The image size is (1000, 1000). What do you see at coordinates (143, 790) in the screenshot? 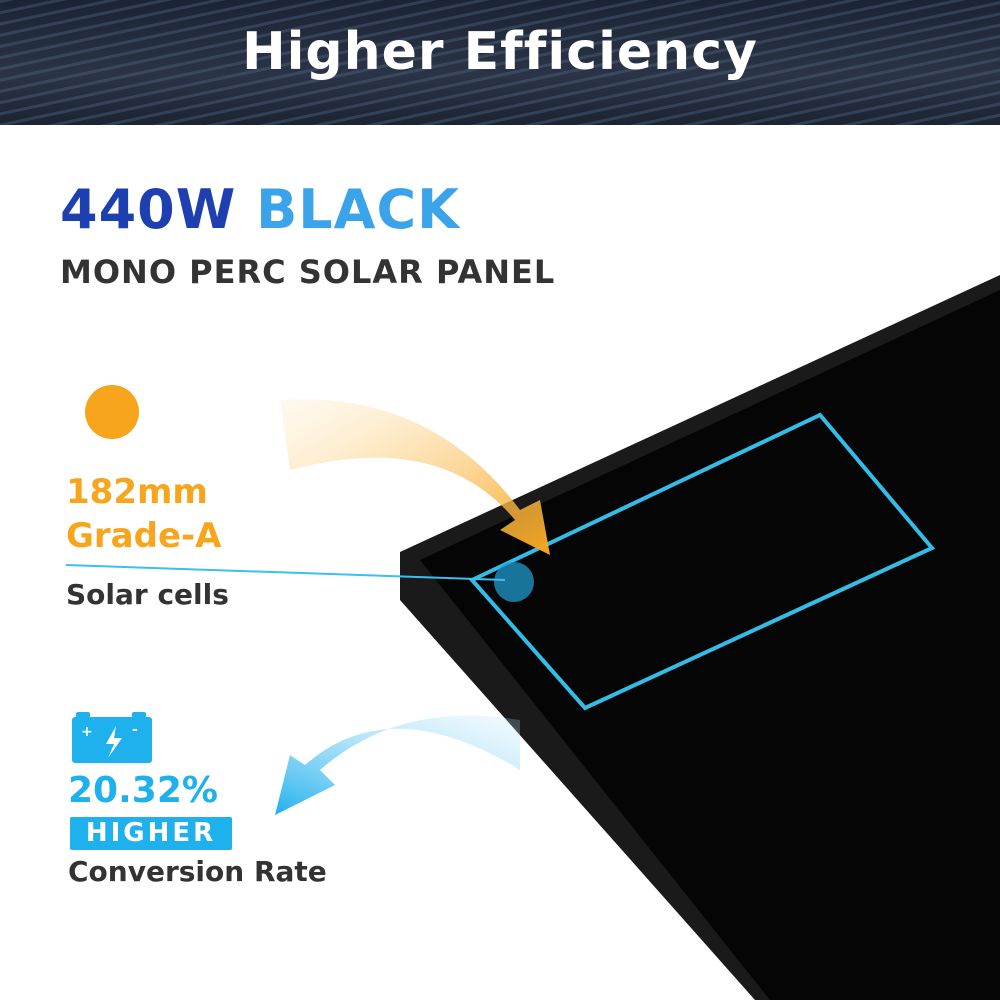
I see `efficiency-value: 20.32%` at bounding box center [143, 790].